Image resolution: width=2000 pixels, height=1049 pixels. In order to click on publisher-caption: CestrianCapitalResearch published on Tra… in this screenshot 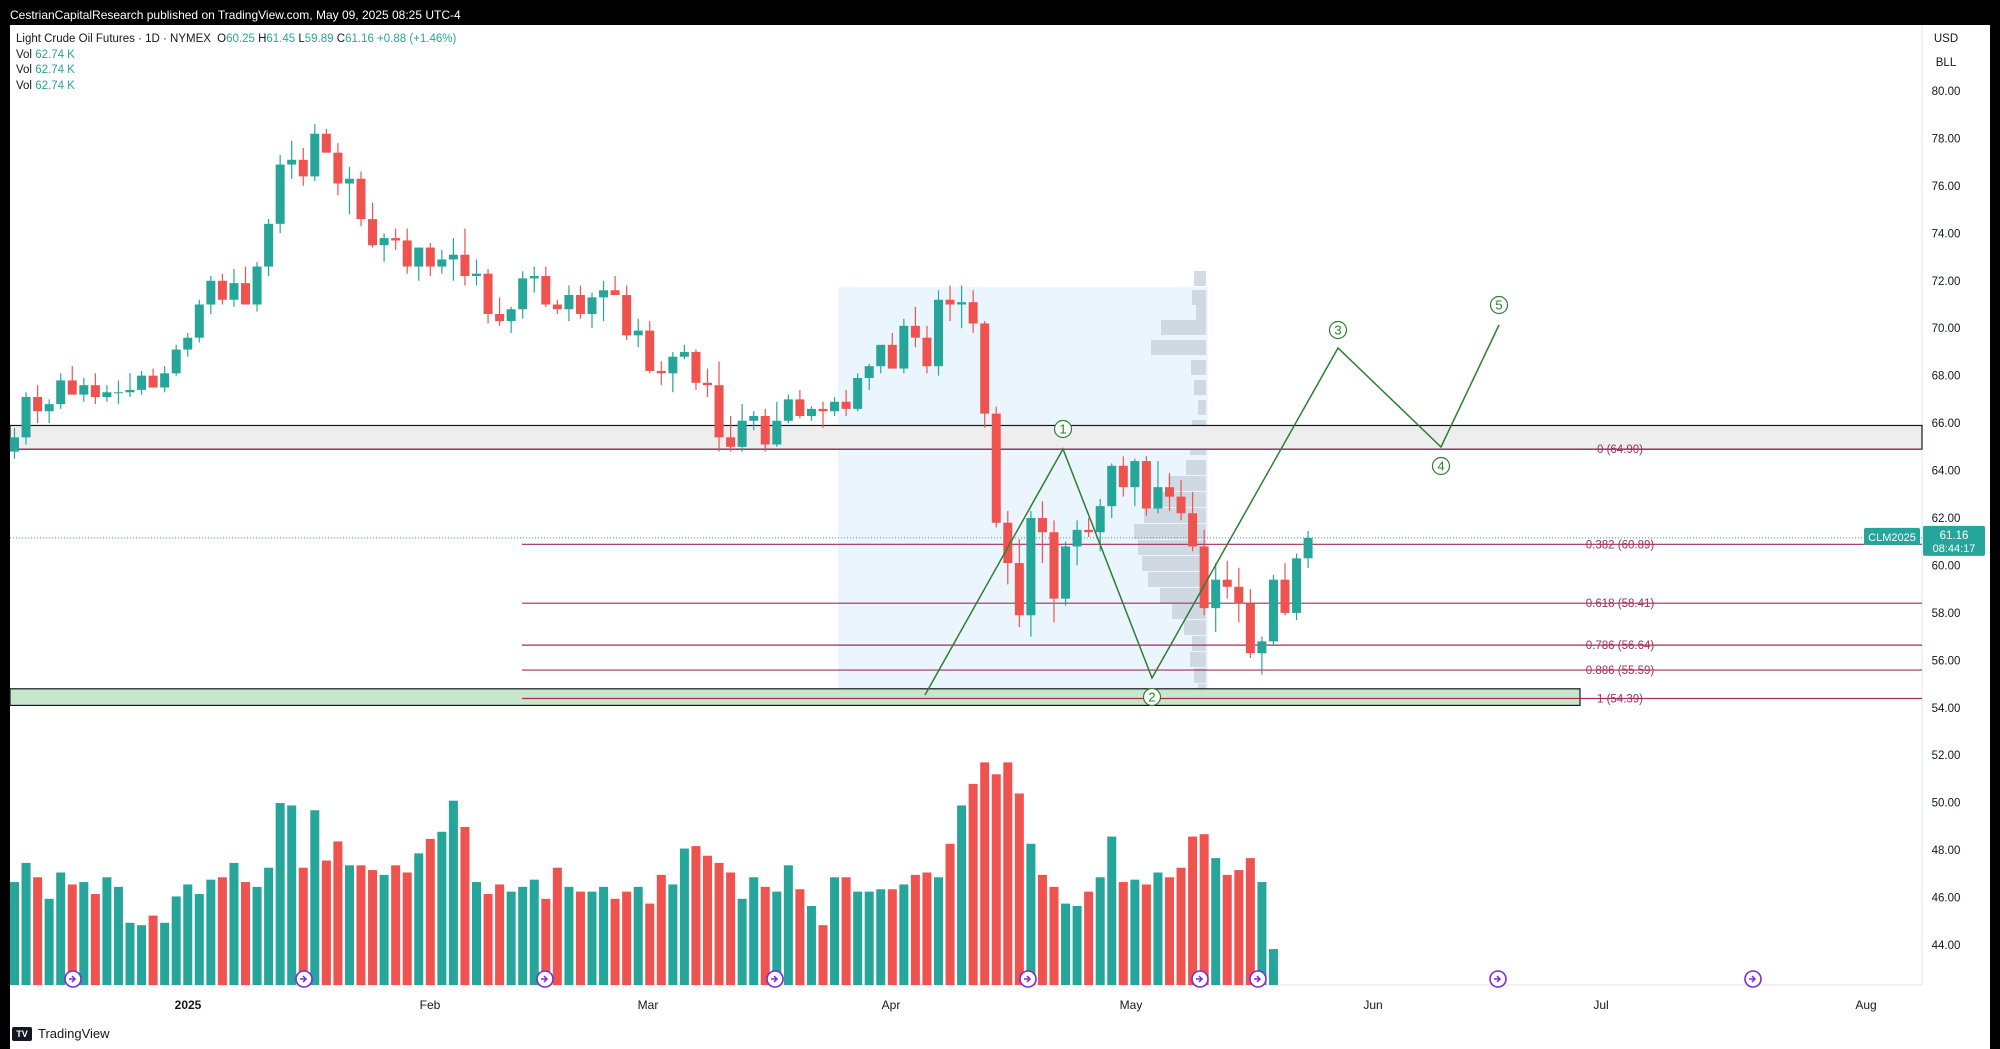, I will do `click(235, 15)`.